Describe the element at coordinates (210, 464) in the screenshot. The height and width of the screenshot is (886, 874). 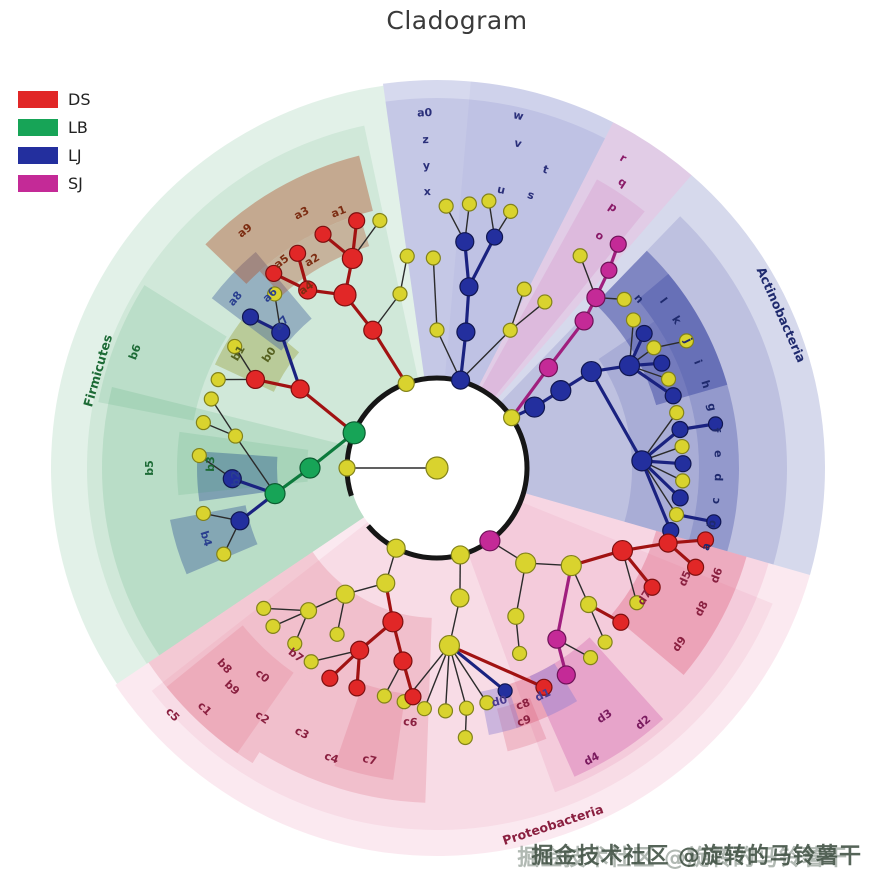
I see `taxon-label-b3: b3` at that location.